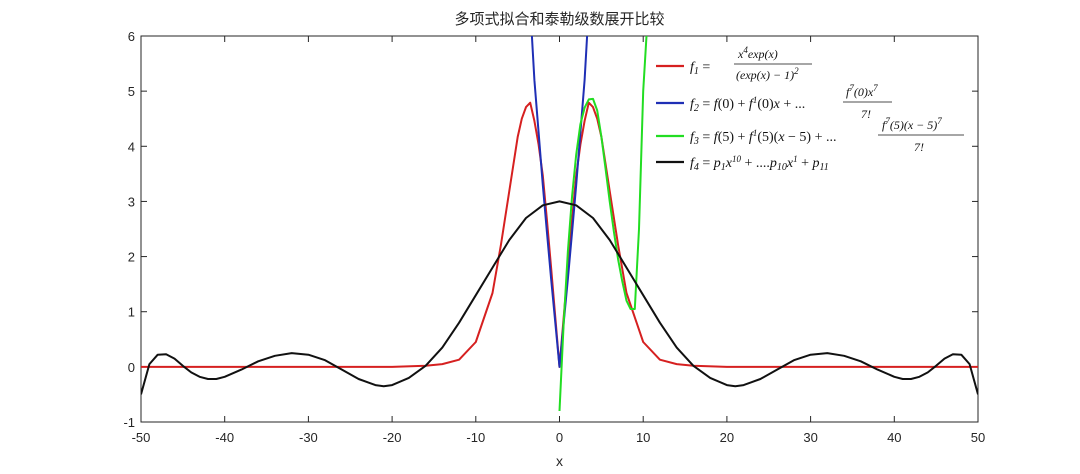 This screenshot has height=474, width=1080. I want to click on y-tick-label: -1, so click(129, 422).